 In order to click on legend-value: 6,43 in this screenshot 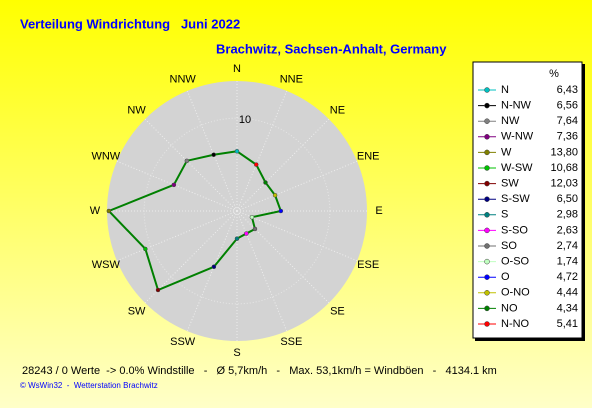, I will do `click(567, 90)`.